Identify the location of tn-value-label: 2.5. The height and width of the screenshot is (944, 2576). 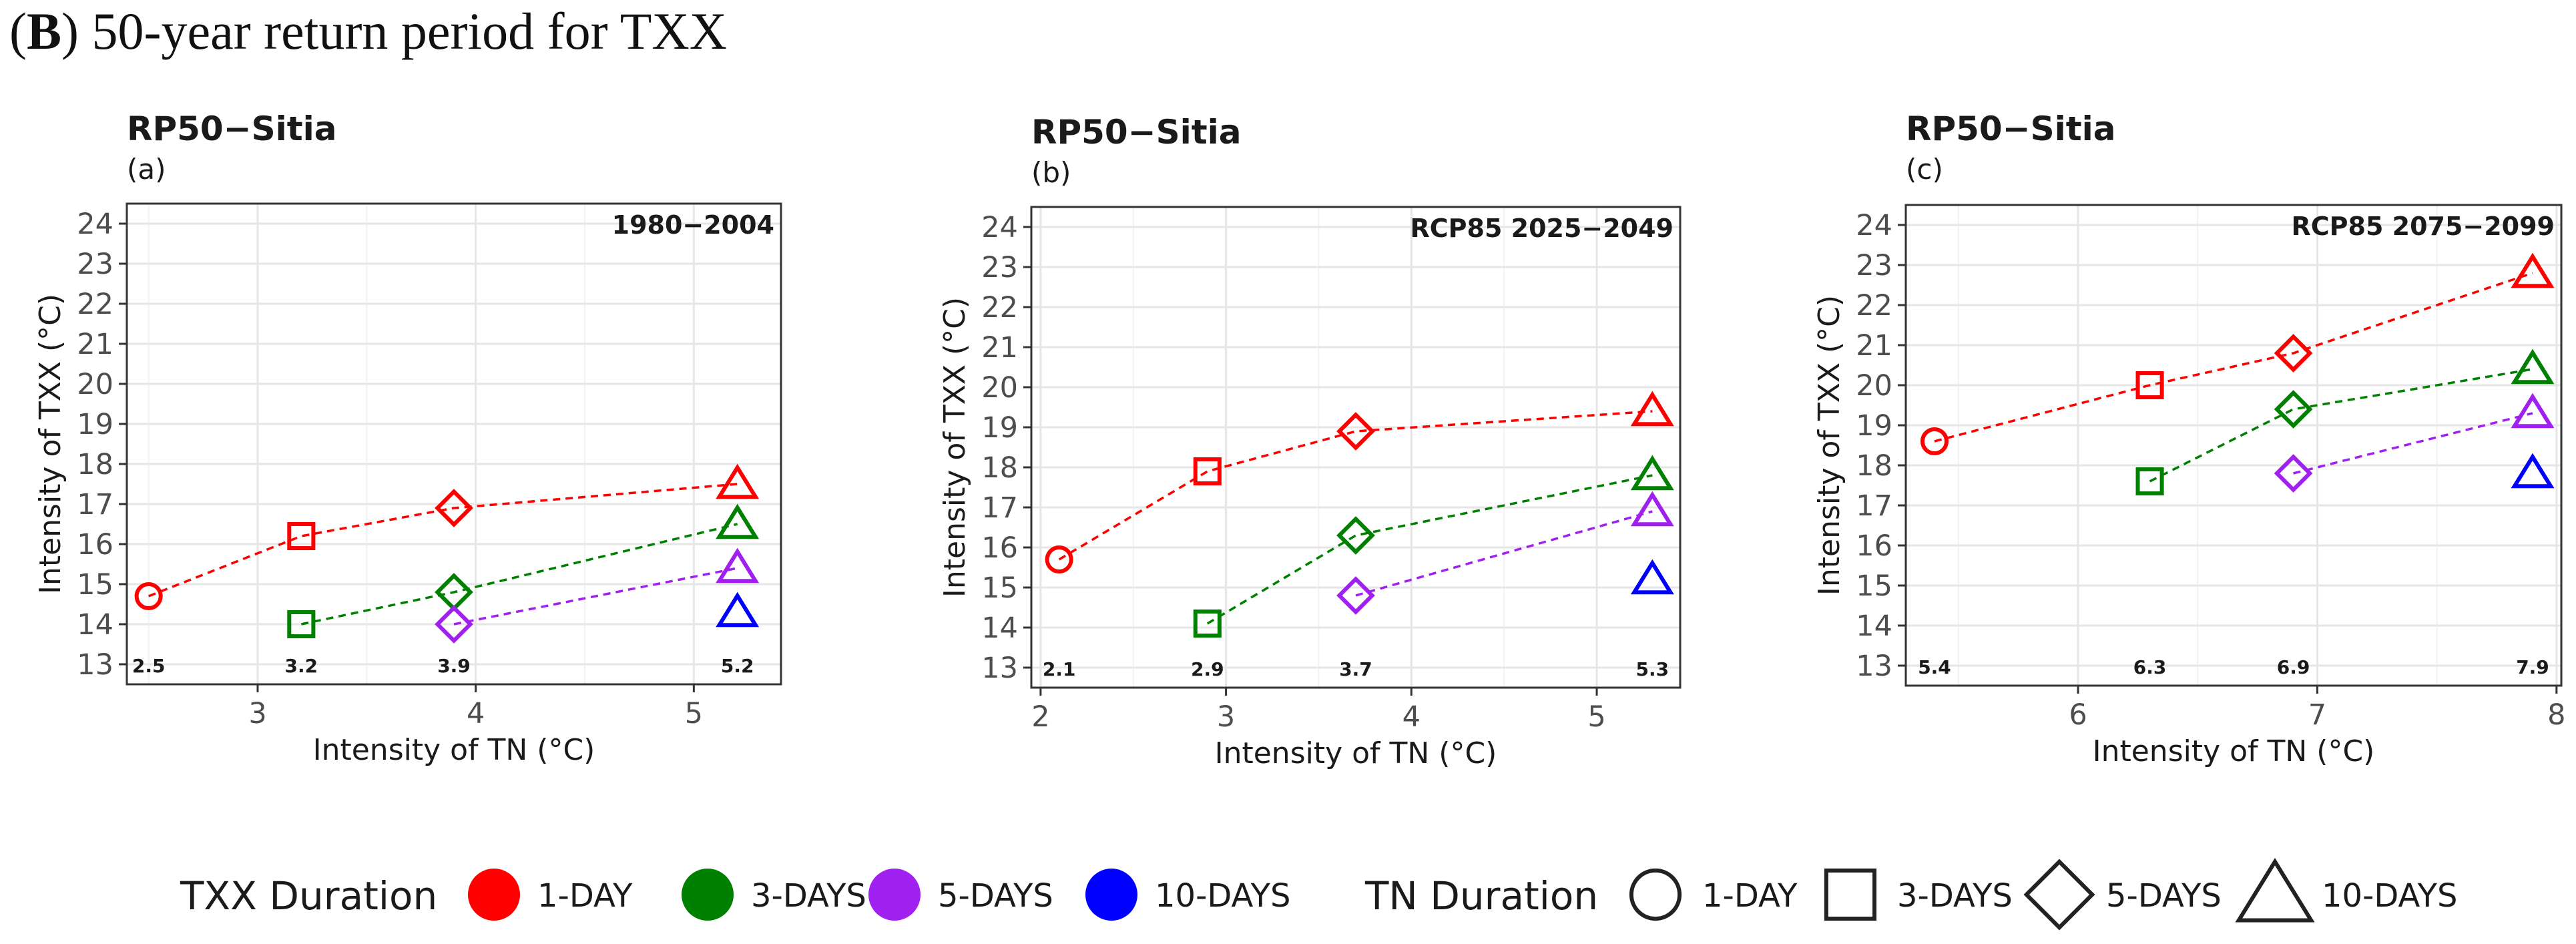
(149, 666).